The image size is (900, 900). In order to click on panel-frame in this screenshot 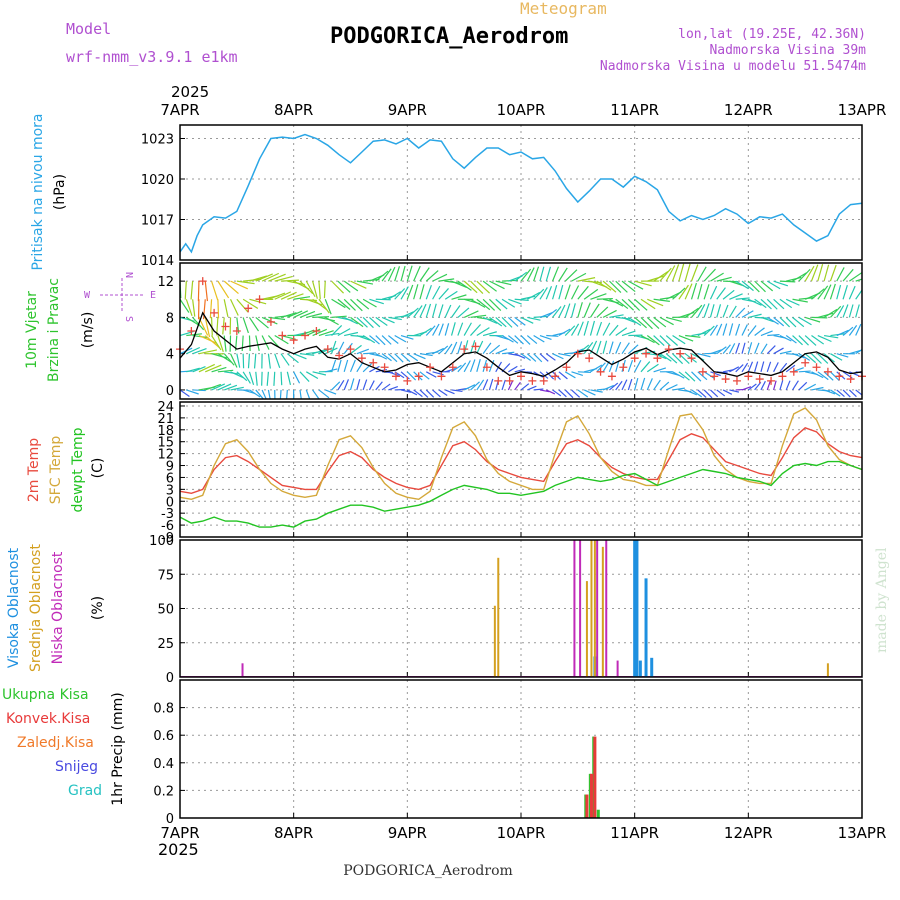, I will do `click(521, 749)`.